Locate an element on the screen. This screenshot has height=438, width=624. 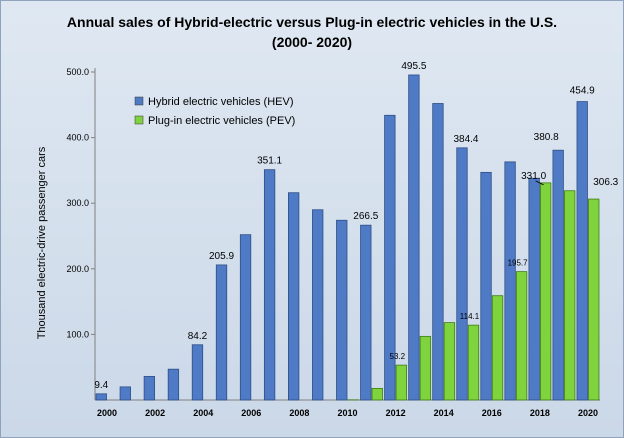
y-tick-label: 400.0 is located at coordinates (77, 138).